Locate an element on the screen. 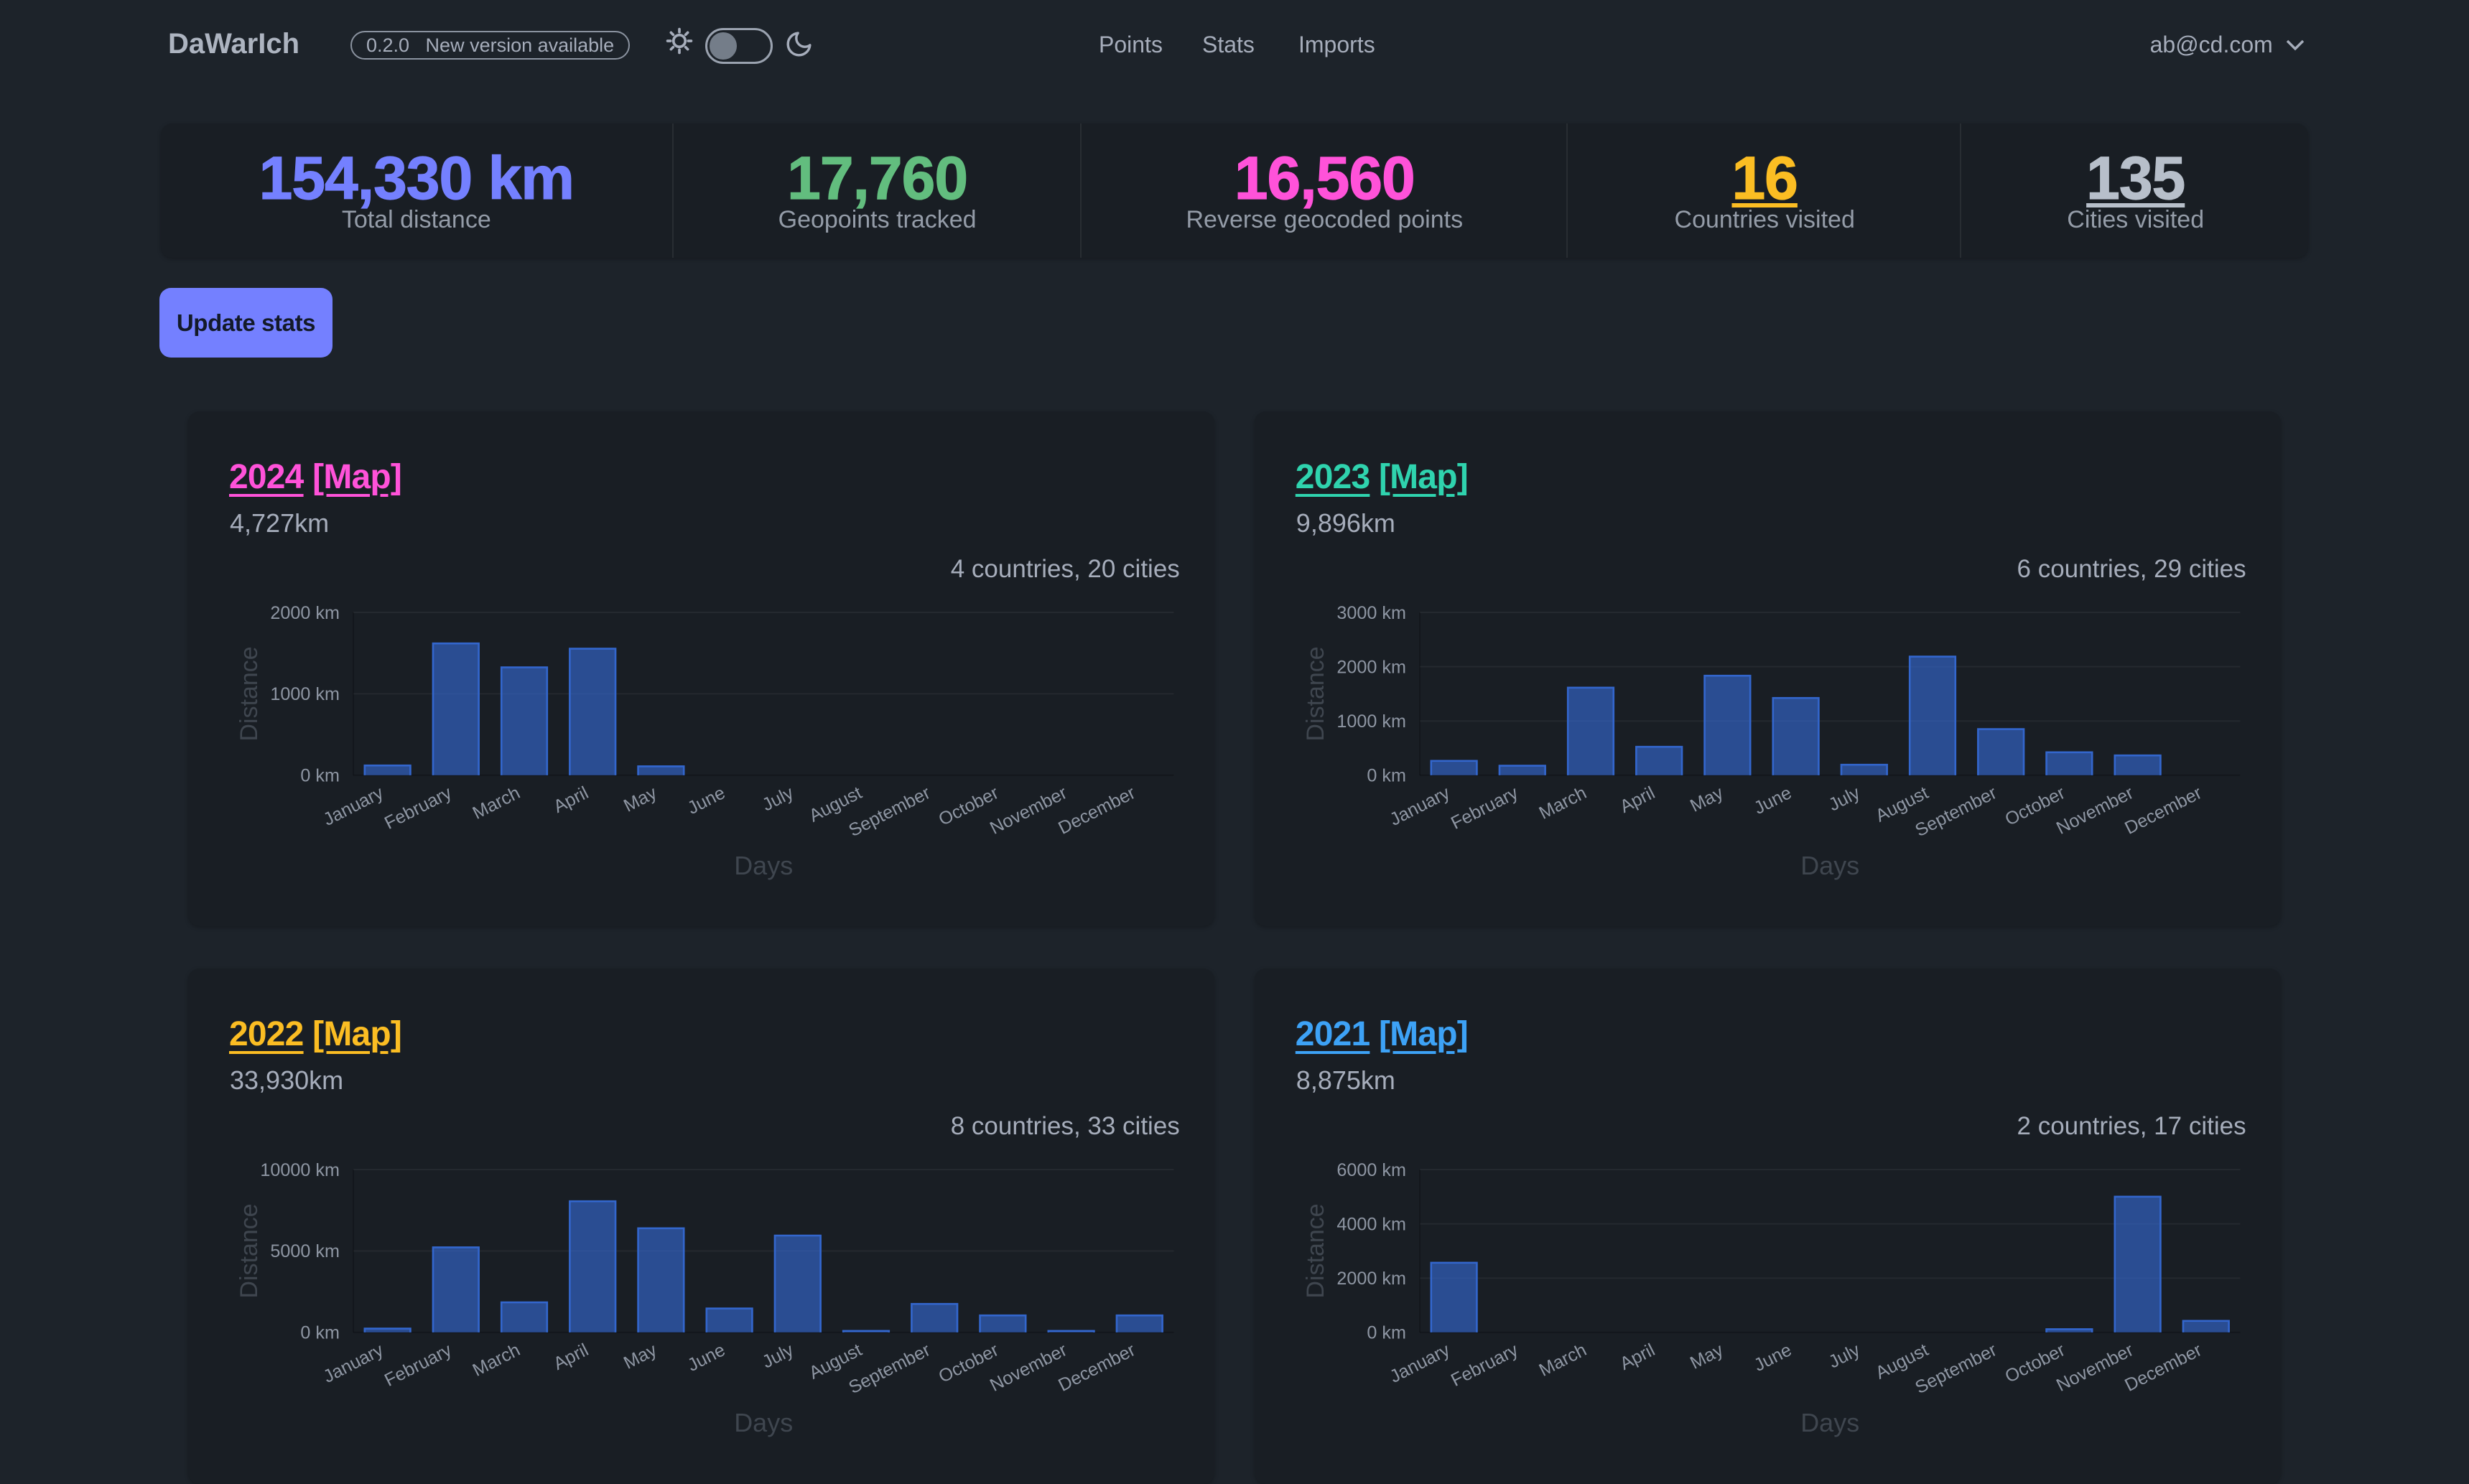 The image size is (2469, 1484). svg-text: 4000 km is located at coordinates (1371, 1225).